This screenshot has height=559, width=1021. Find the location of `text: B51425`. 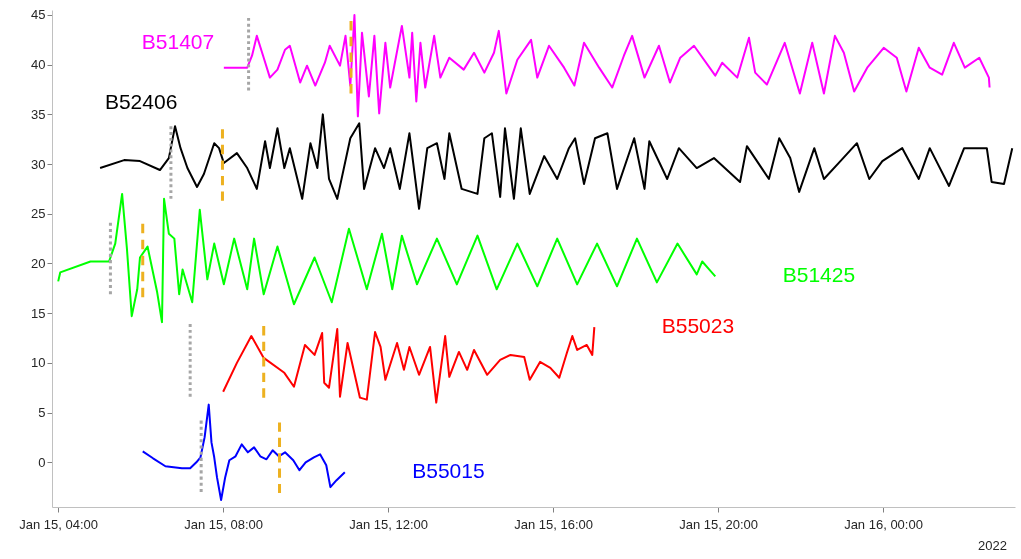

text: B51425 is located at coordinates (819, 275).